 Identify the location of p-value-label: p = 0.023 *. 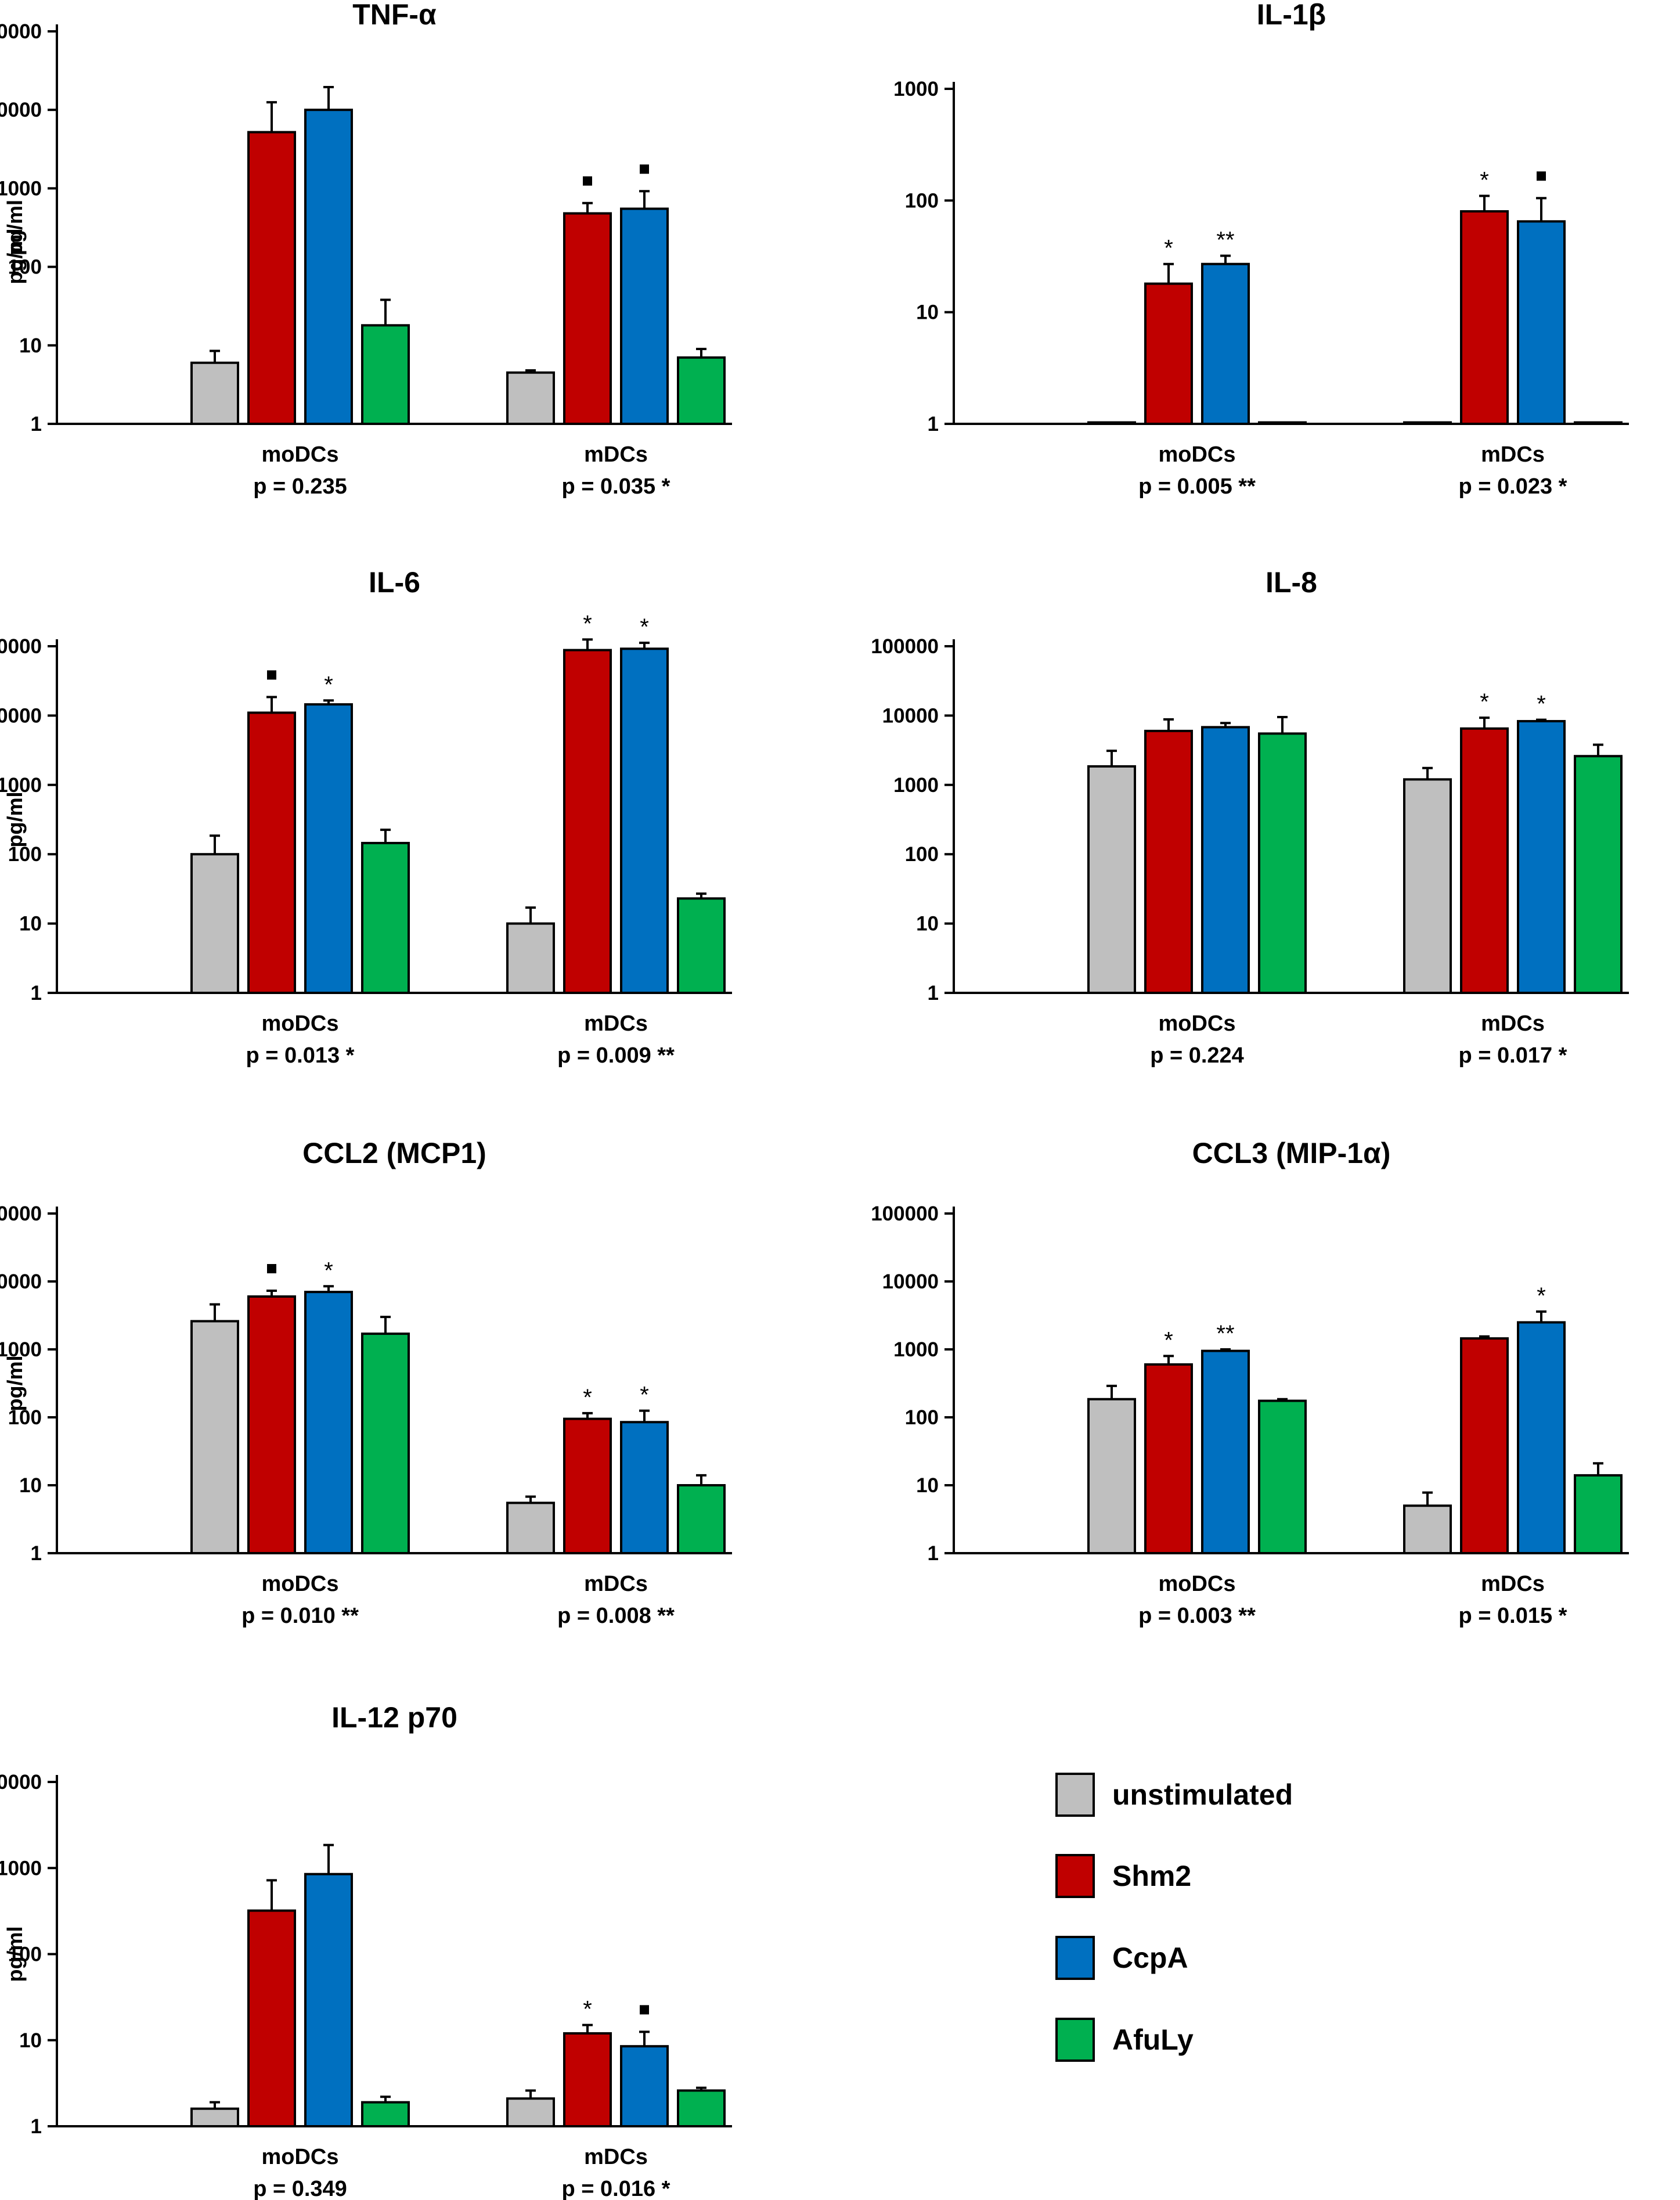
(1513, 486).